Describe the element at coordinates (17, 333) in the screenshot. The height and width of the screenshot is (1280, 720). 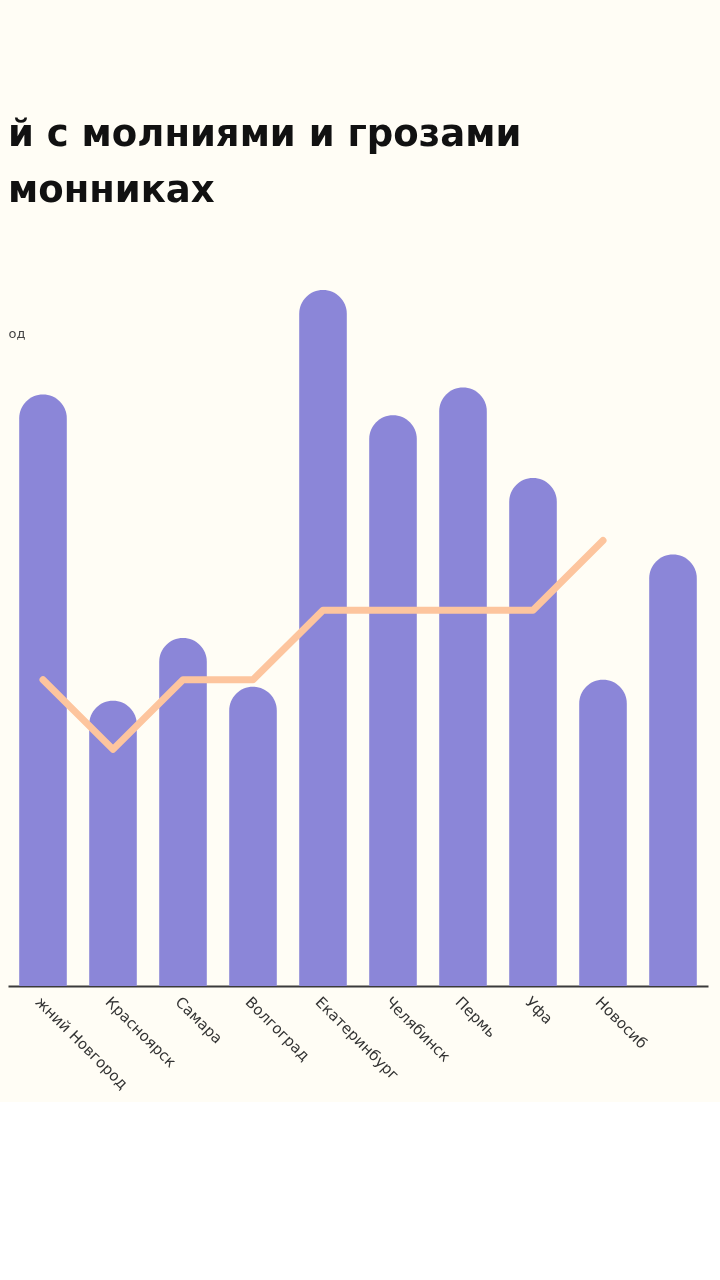
I see `y-axis-title: од` at that location.